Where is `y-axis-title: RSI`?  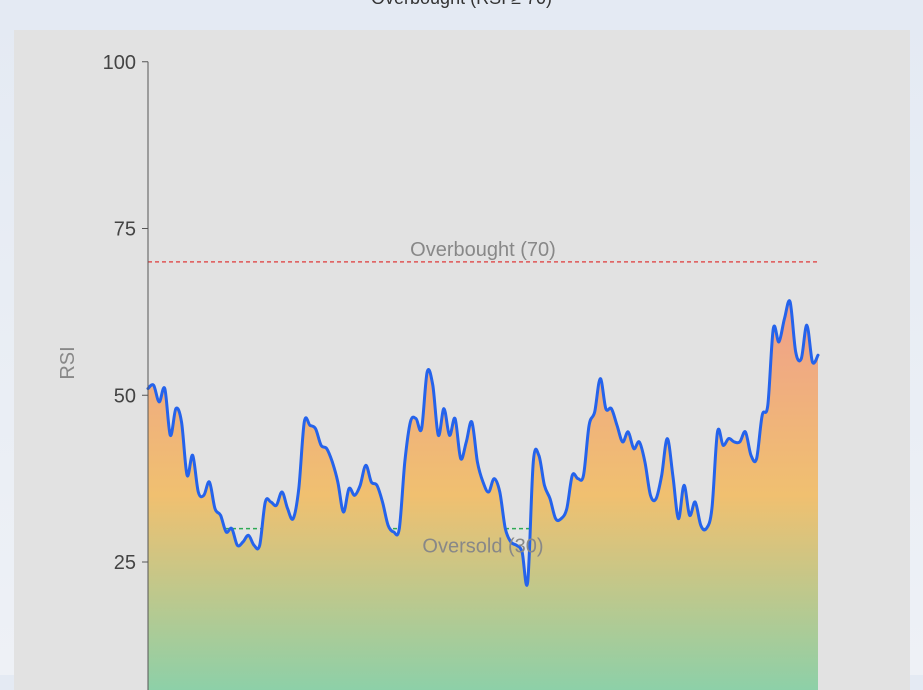
y-axis-title: RSI is located at coordinates (68, 362).